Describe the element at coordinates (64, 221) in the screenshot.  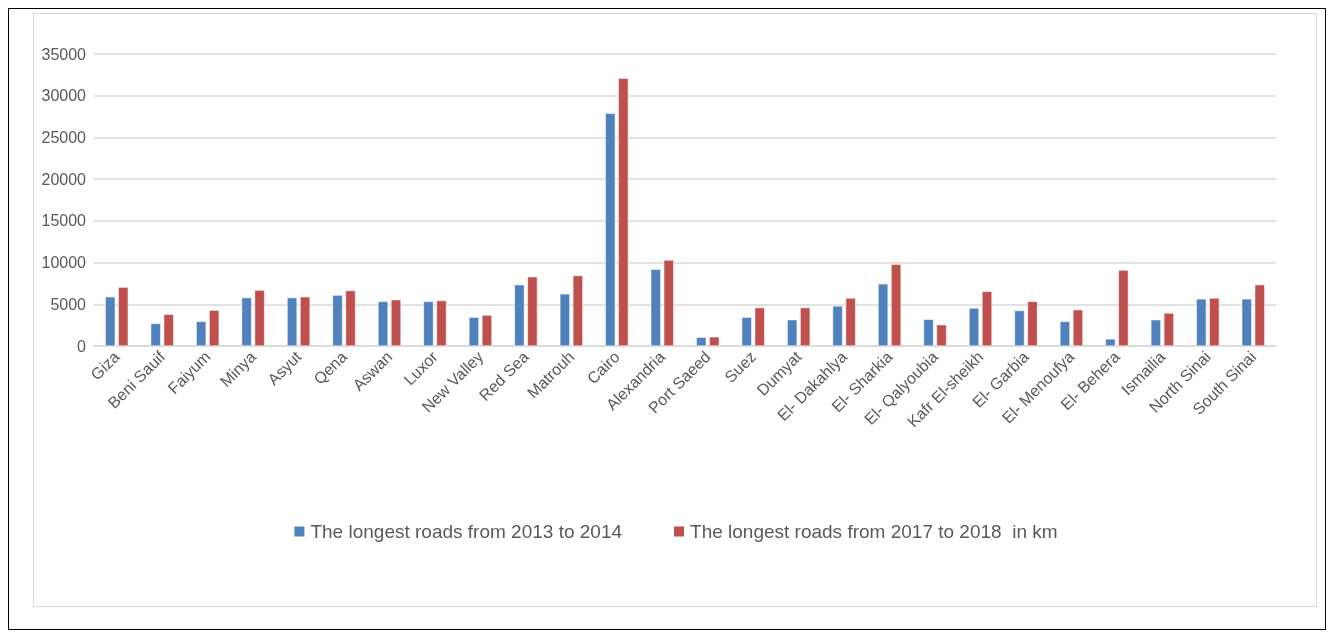
I see `y-tick-label: 15000` at that location.